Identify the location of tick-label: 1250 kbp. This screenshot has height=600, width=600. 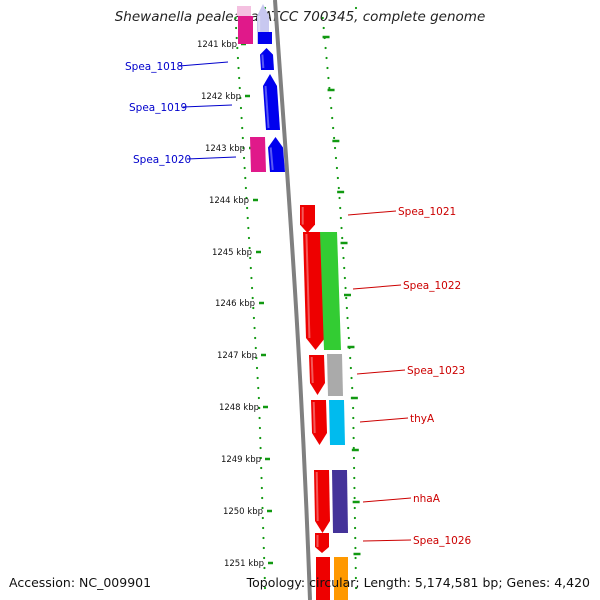
(243, 512).